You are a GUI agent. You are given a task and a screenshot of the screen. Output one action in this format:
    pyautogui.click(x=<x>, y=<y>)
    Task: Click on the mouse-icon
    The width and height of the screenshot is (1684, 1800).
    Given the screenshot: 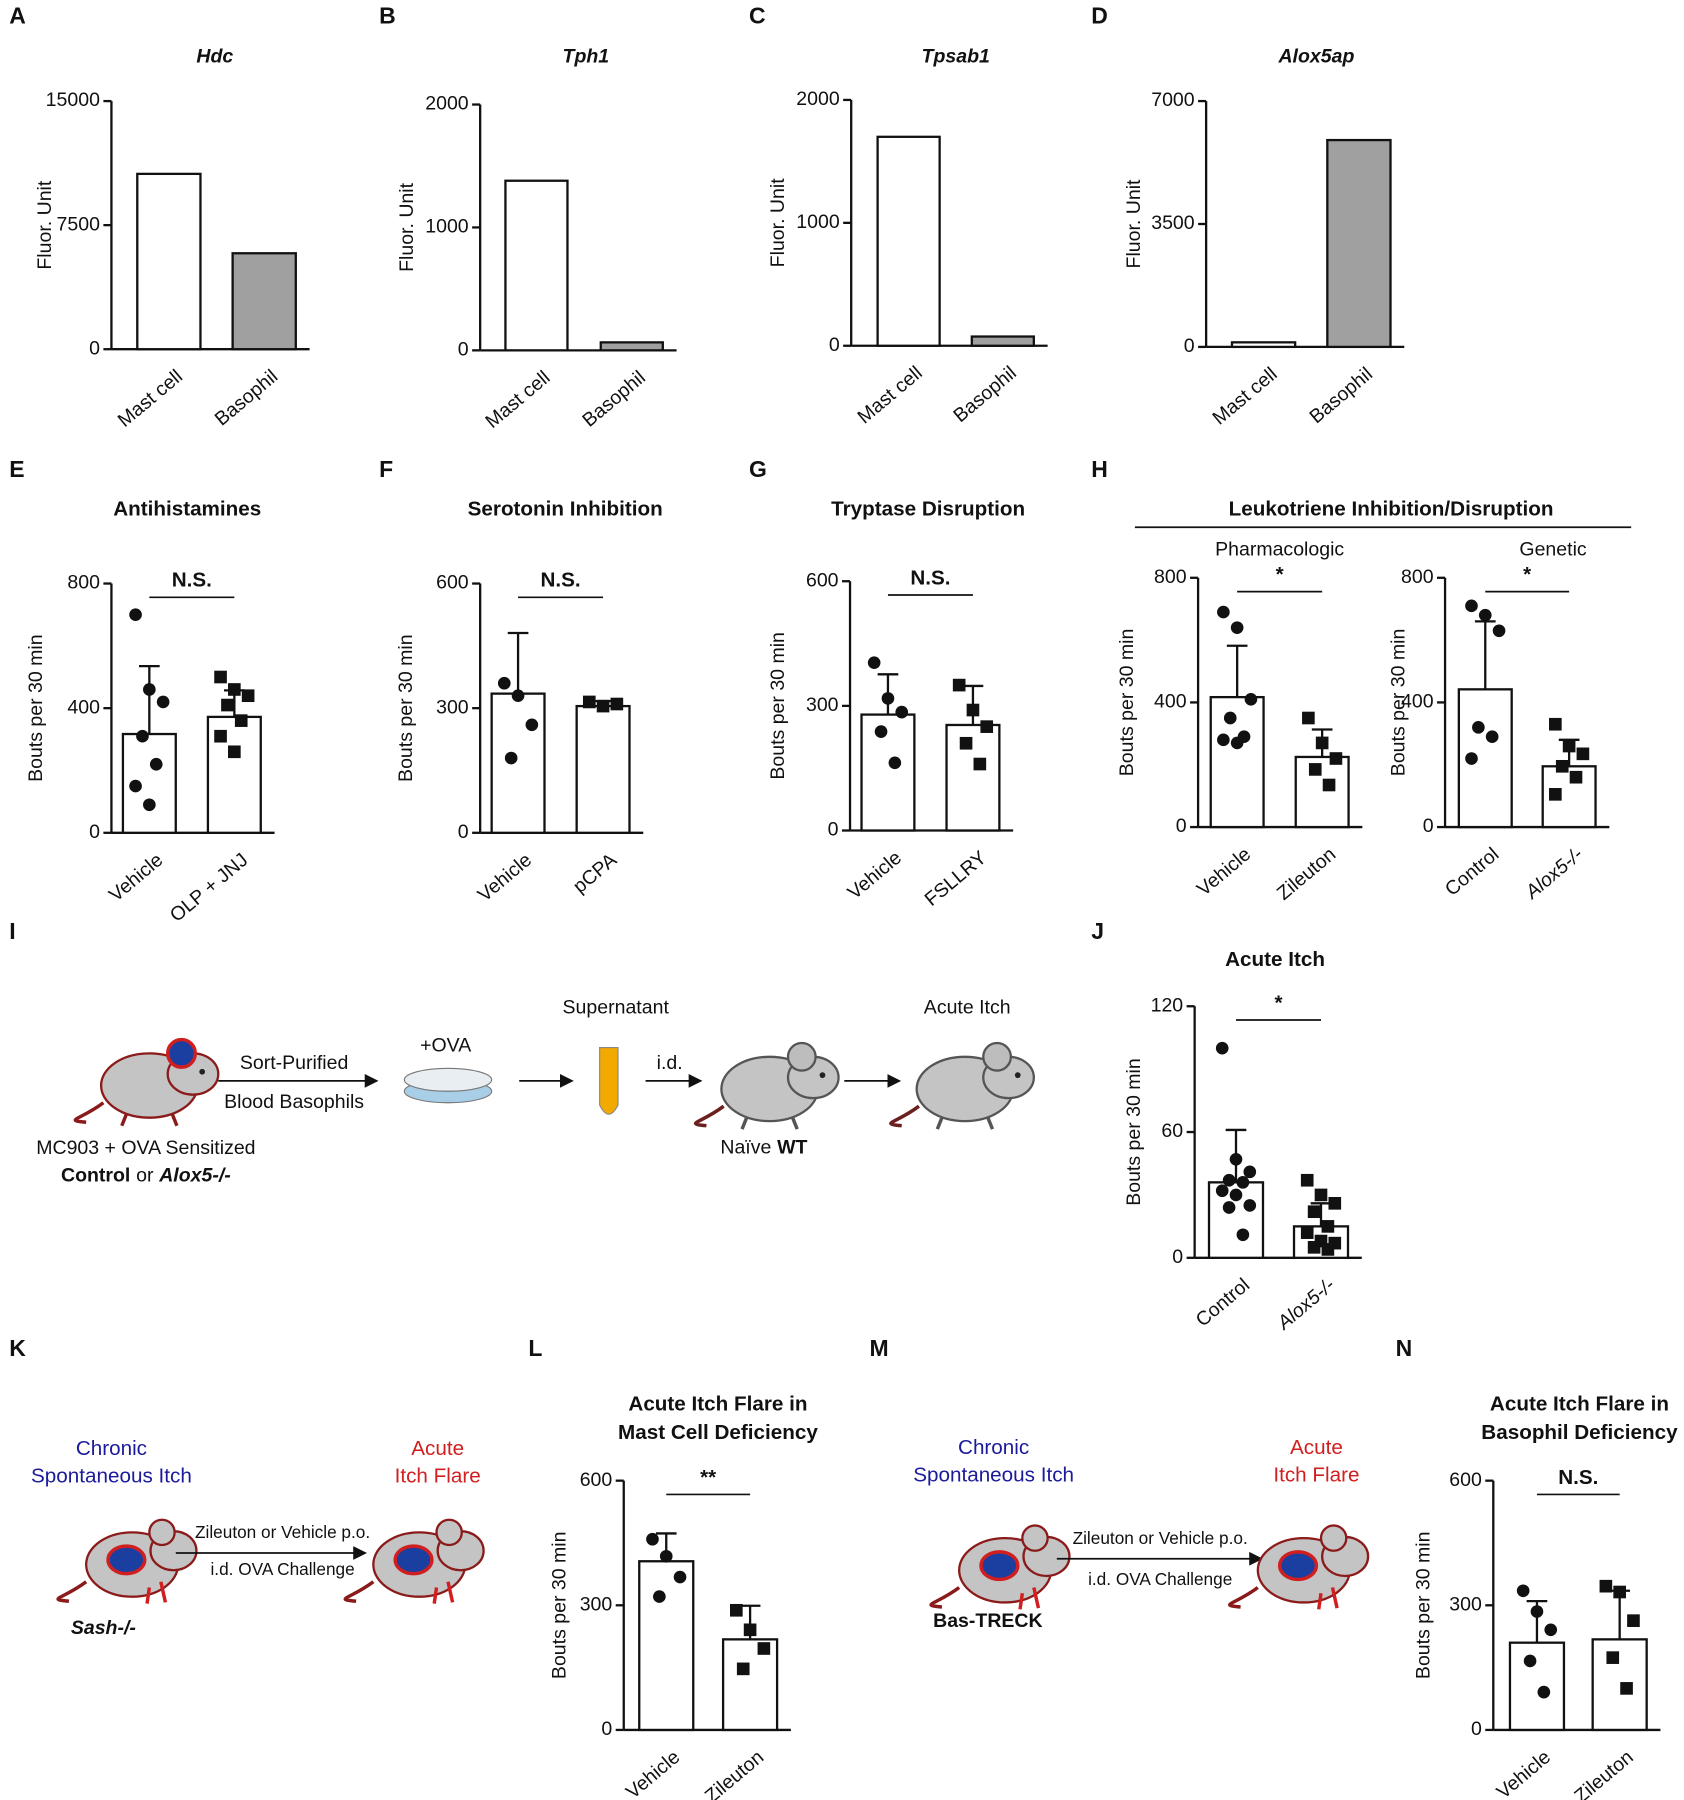 What is the action you would take?
    pyautogui.click(x=767, y=1086)
    